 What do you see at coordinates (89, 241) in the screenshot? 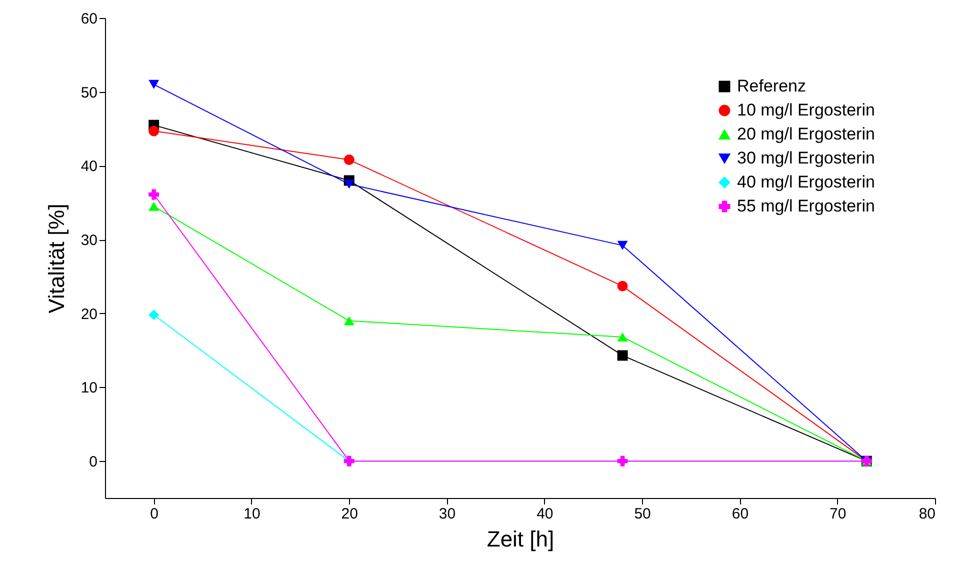
I see `y-tick-label: 30` at bounding box center [89, 241].